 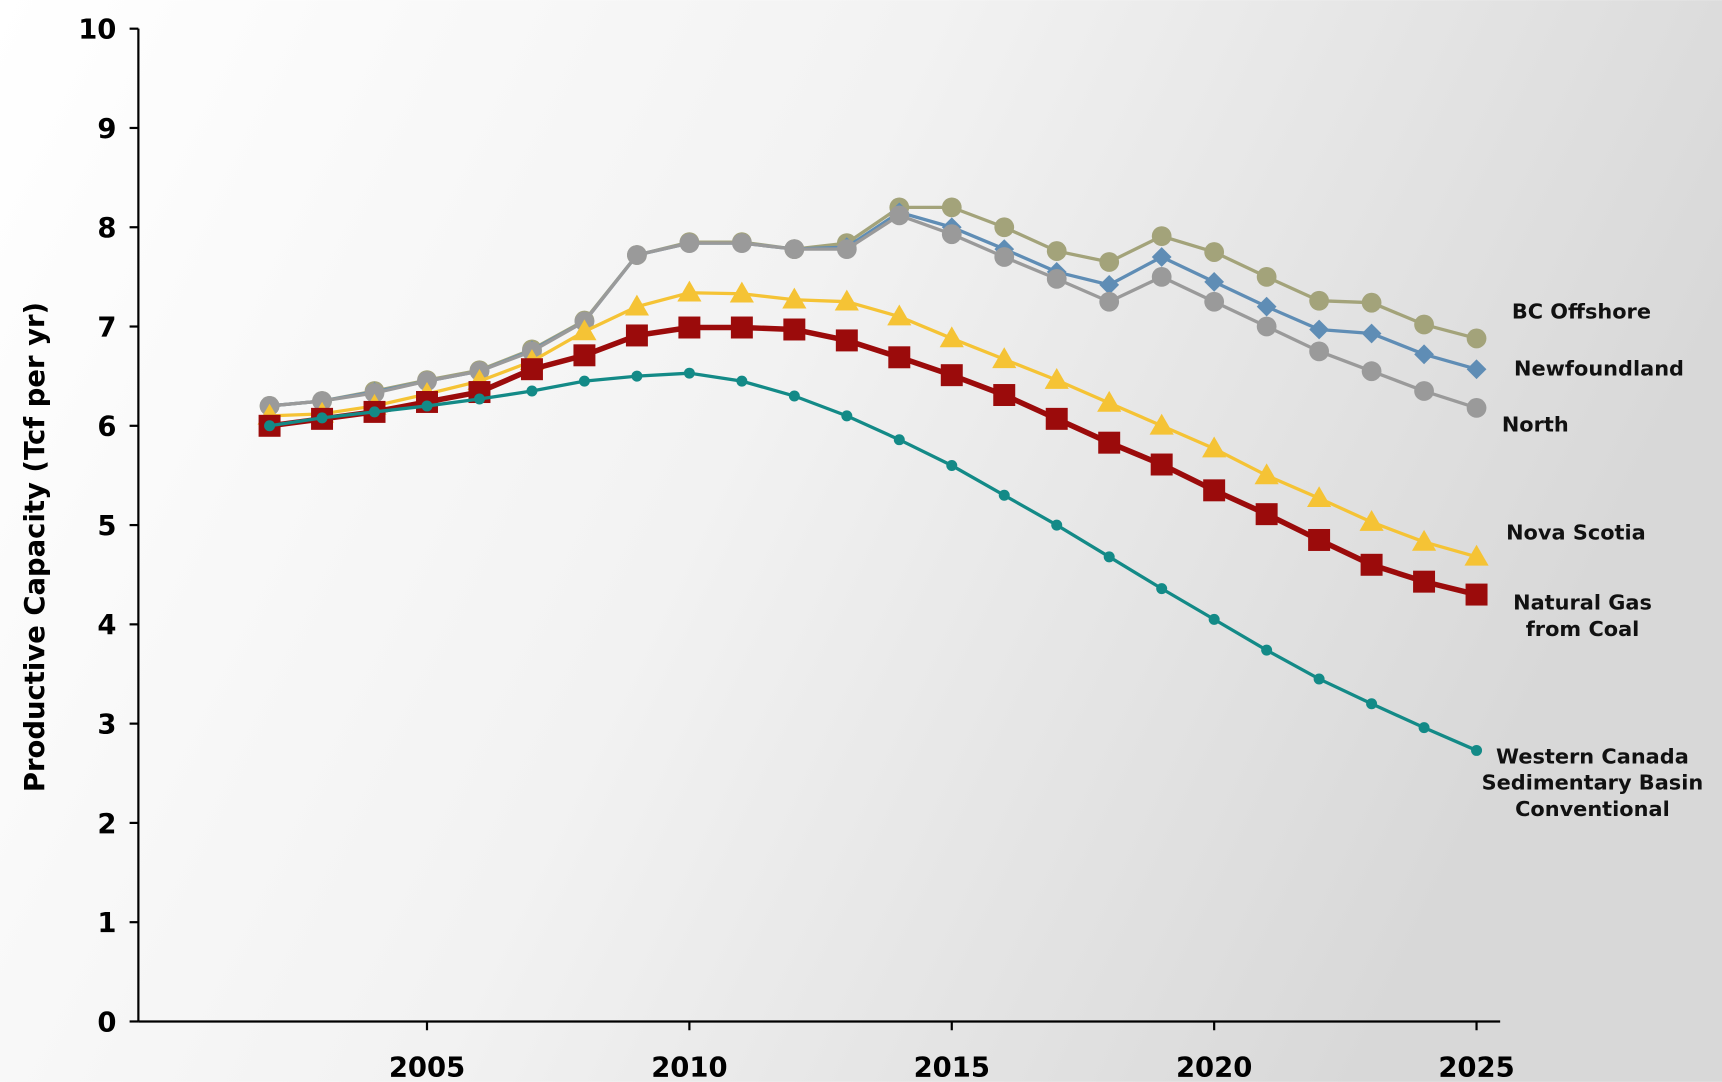 I want to click on y-tick-label: 5, so click(x=106, y=526).